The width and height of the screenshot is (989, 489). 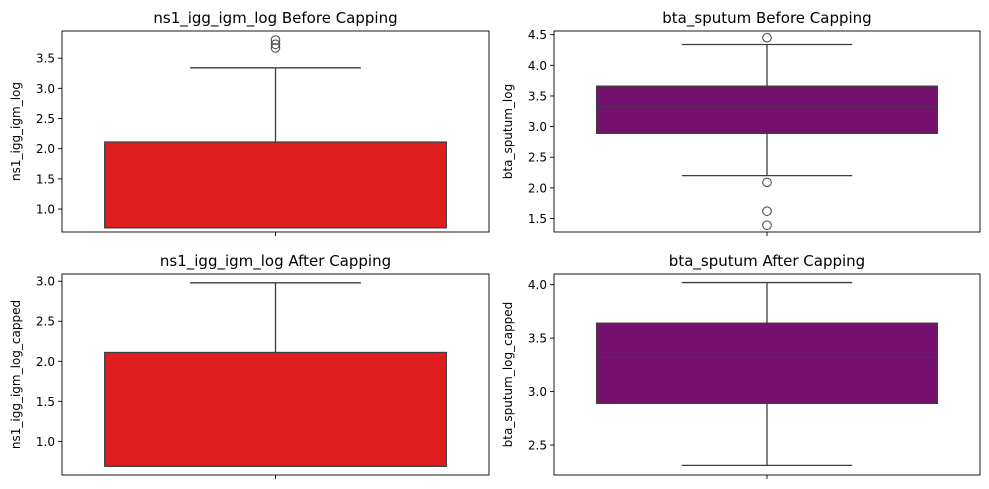 What do you see at coordinates (16, 131) in the screenshot?
I see `y-axis-label: ns1_igg_igm_log` at bounding box center [16, 131].